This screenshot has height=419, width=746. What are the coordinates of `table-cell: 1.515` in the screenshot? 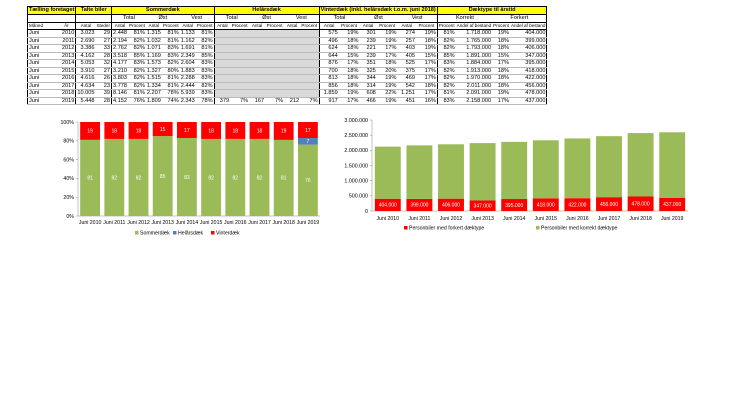 It's located at (153, 78).